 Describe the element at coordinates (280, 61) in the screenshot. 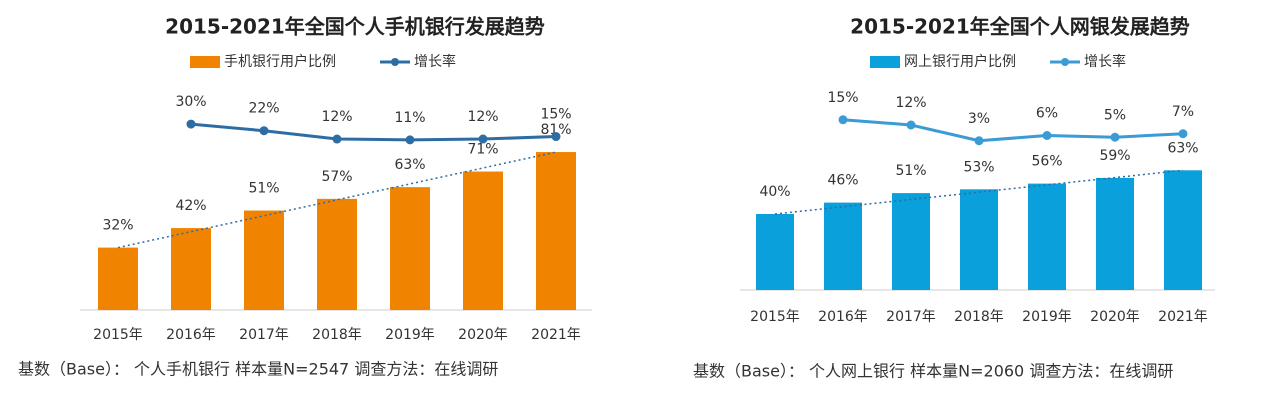

I see `legend-label: 手机银行用户比例` at that location.